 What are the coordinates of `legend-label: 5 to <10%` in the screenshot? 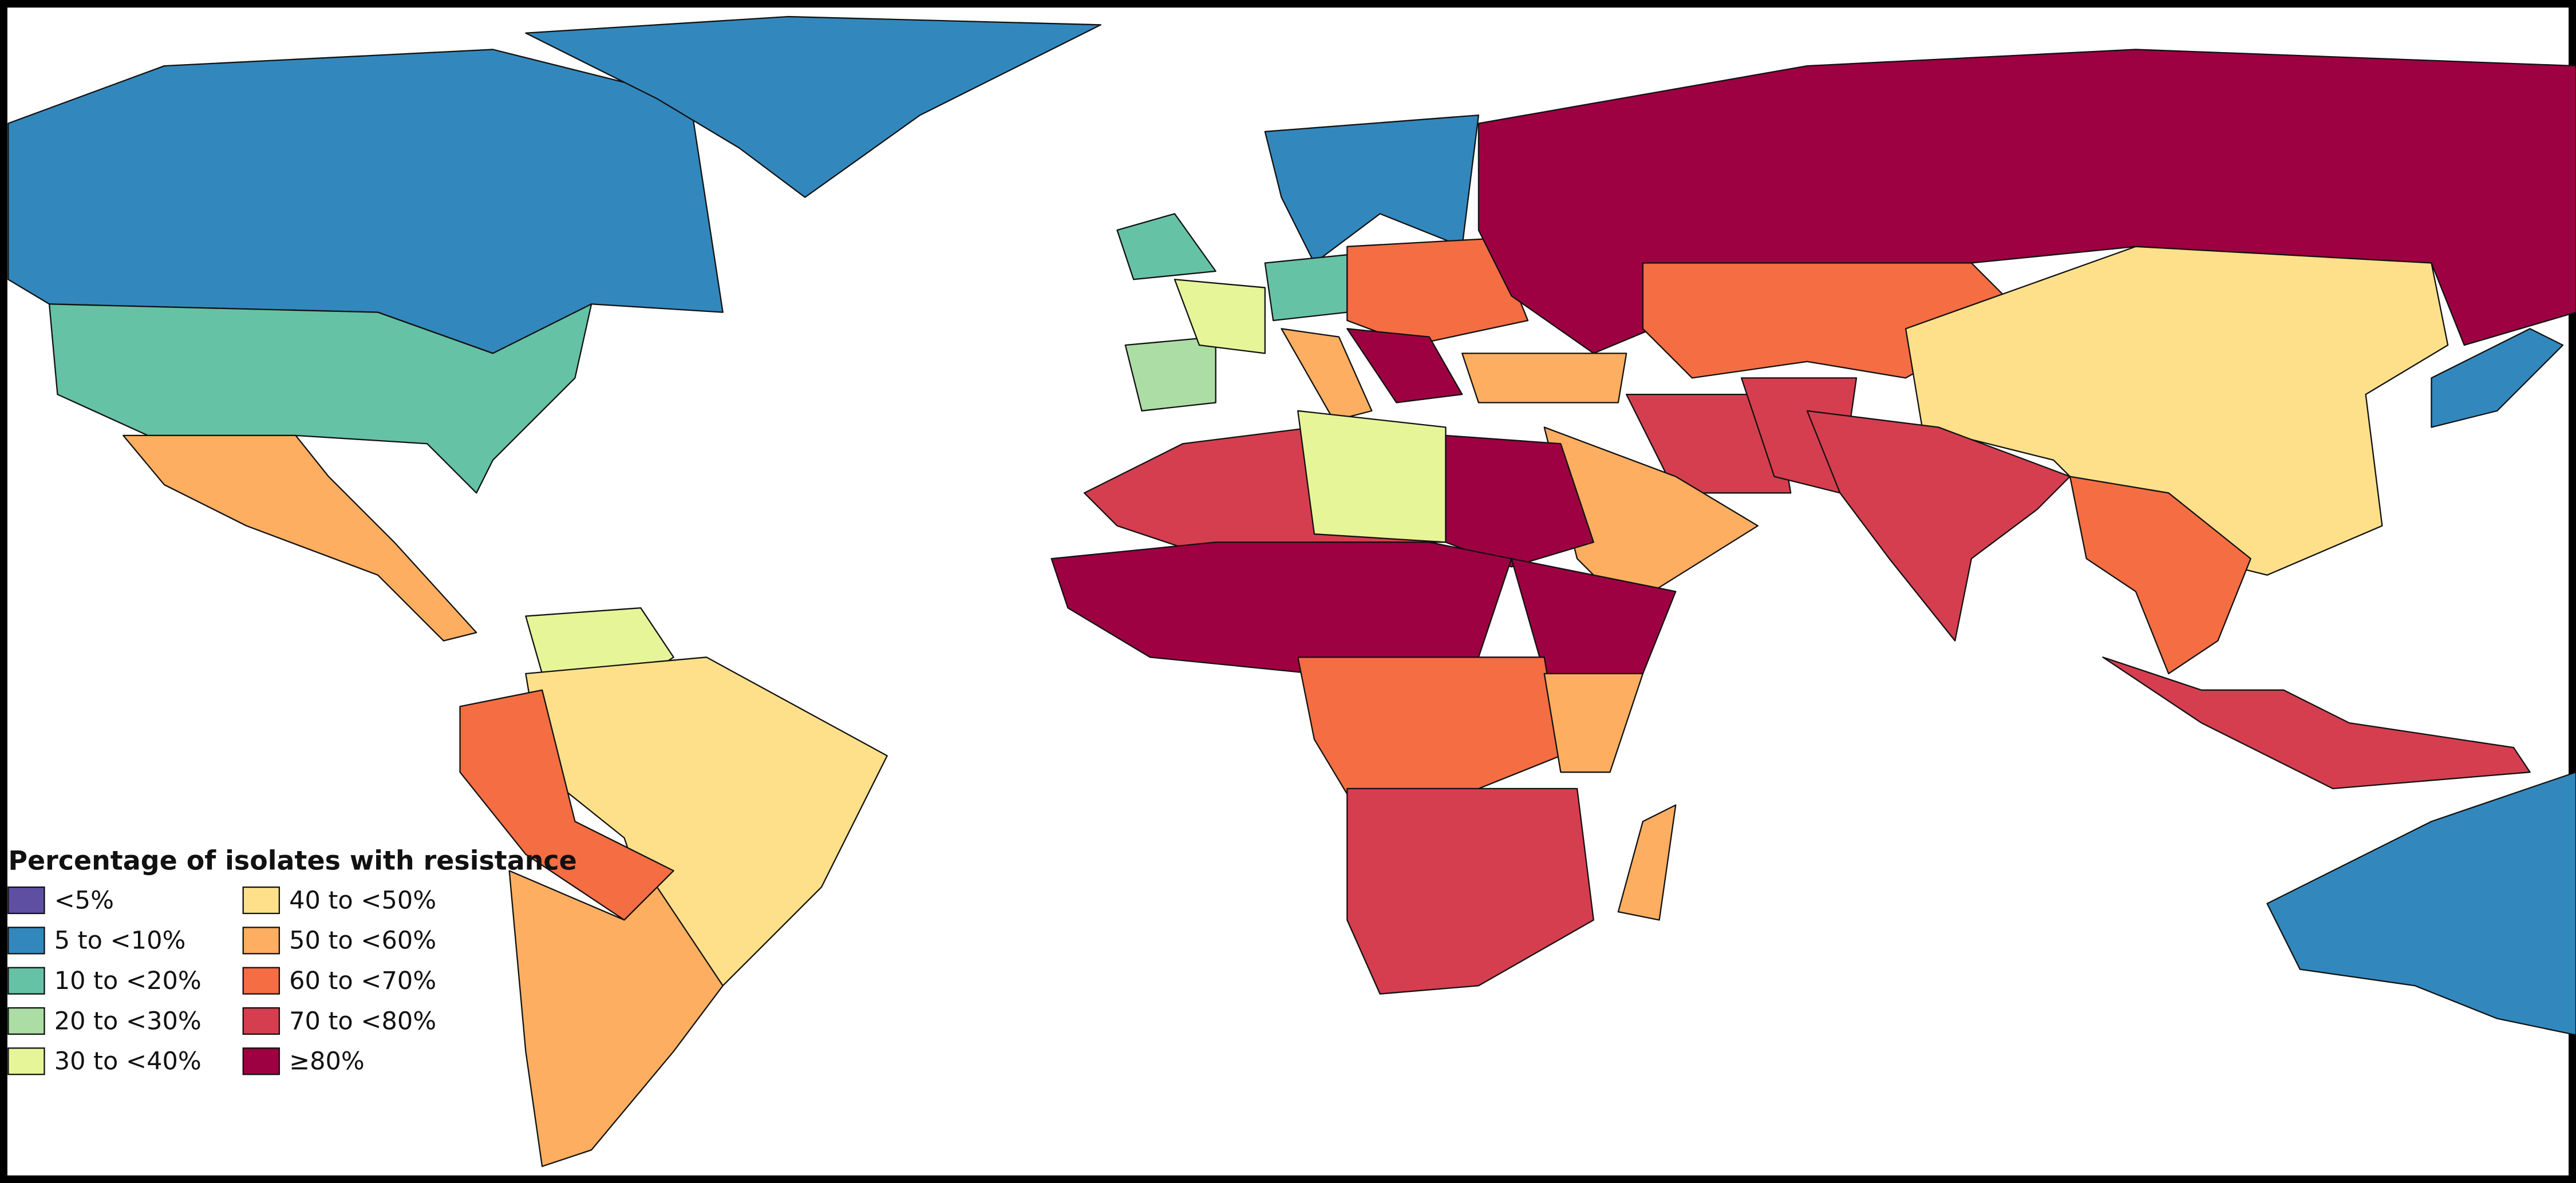 It's located at (120, 941).